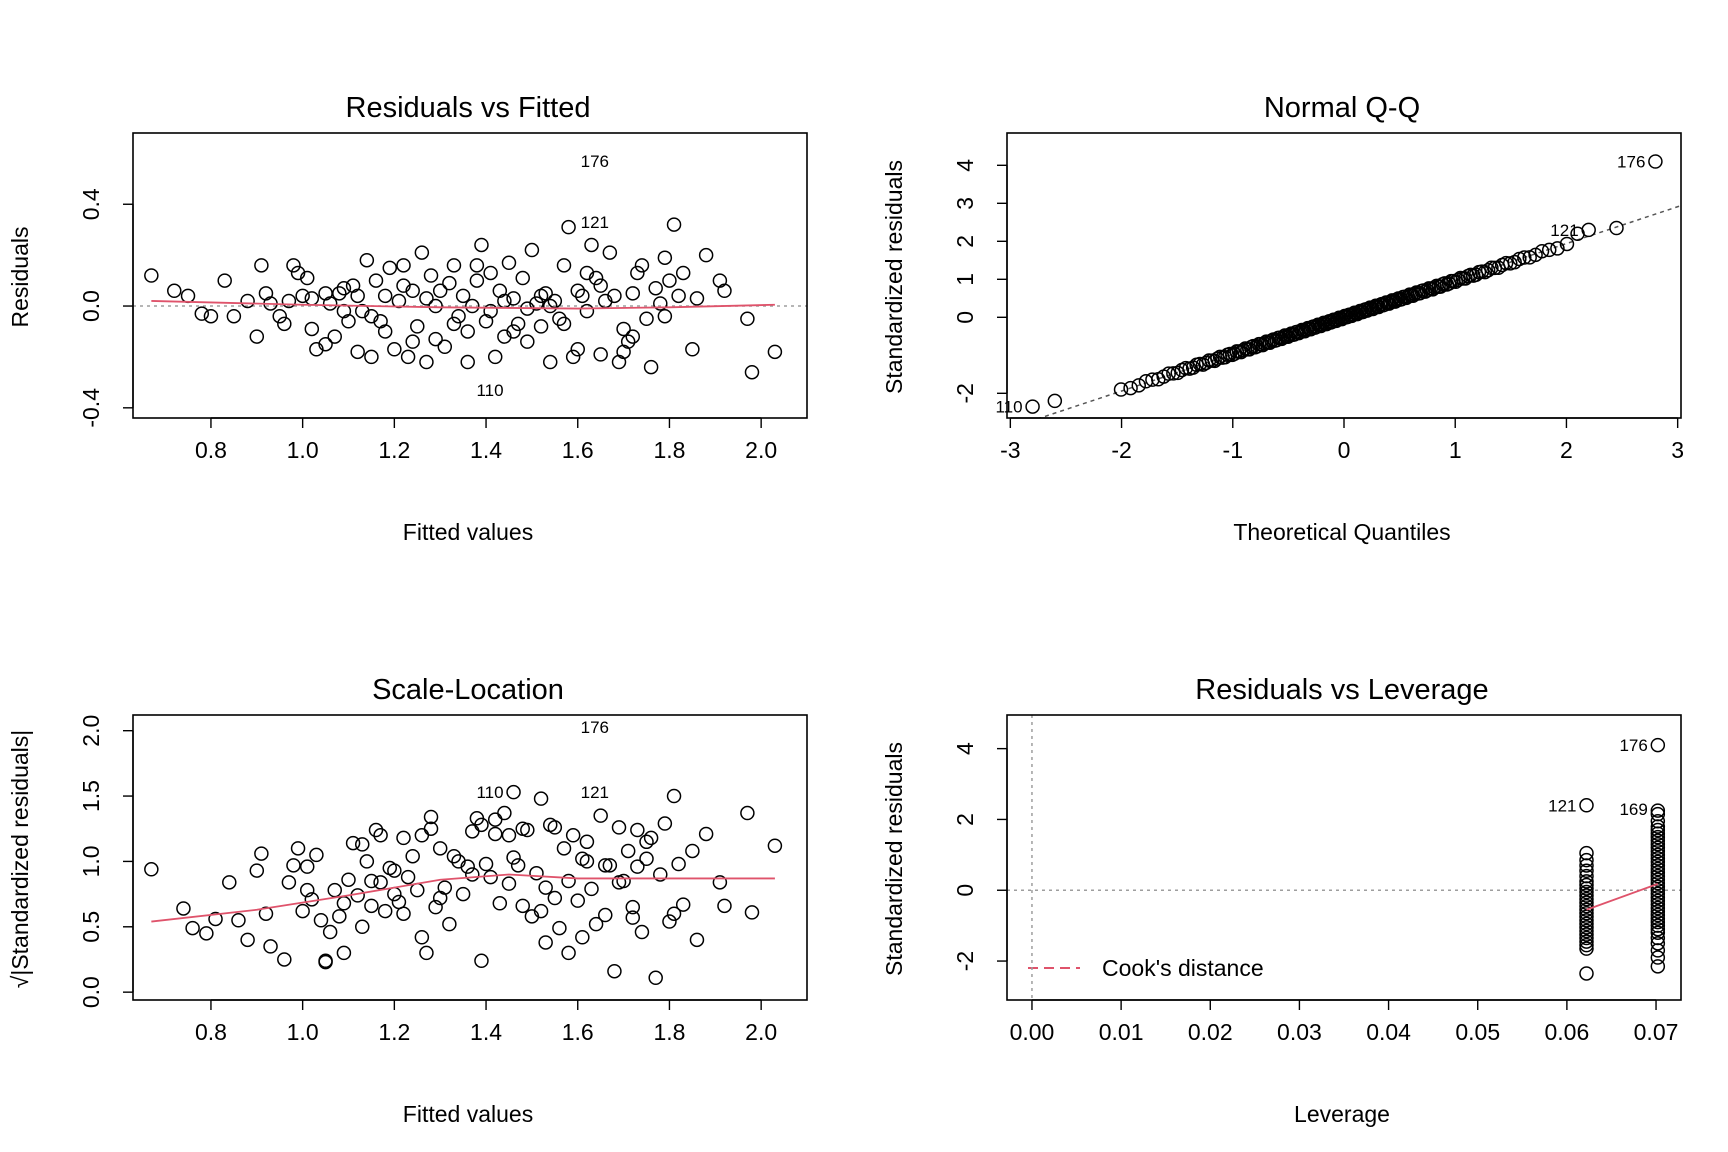  Describe the element at coordinates (1631, 162) in the screenshot. I see `point-id-label: 176` at that location.